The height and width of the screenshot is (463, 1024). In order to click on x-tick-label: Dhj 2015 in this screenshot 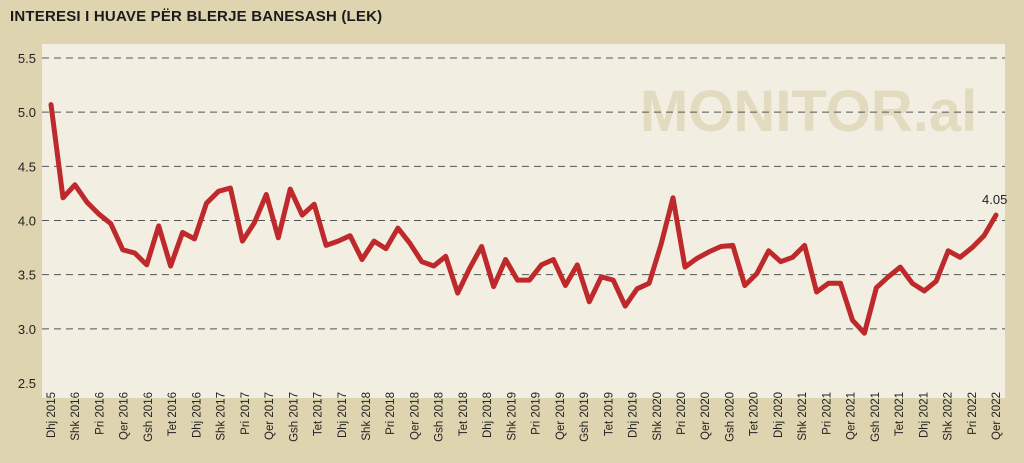, I will do `click(52, 415)`.